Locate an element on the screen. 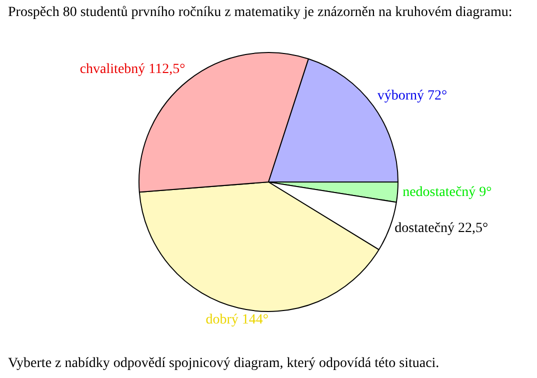  slice-label: dostatečný 22,5° is located at coordinates (441, 228).